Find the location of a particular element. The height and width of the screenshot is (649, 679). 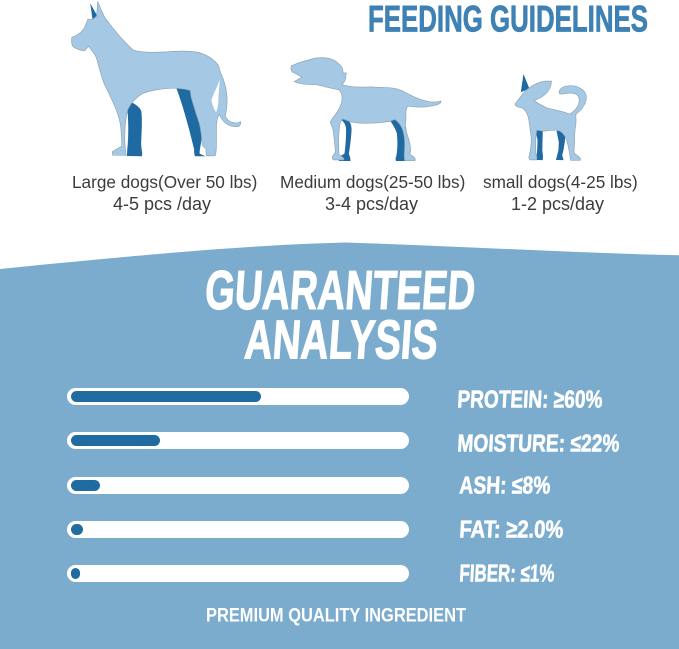

svg-text: MOISTURE: ≤22% is located at coordinates (539, 444).